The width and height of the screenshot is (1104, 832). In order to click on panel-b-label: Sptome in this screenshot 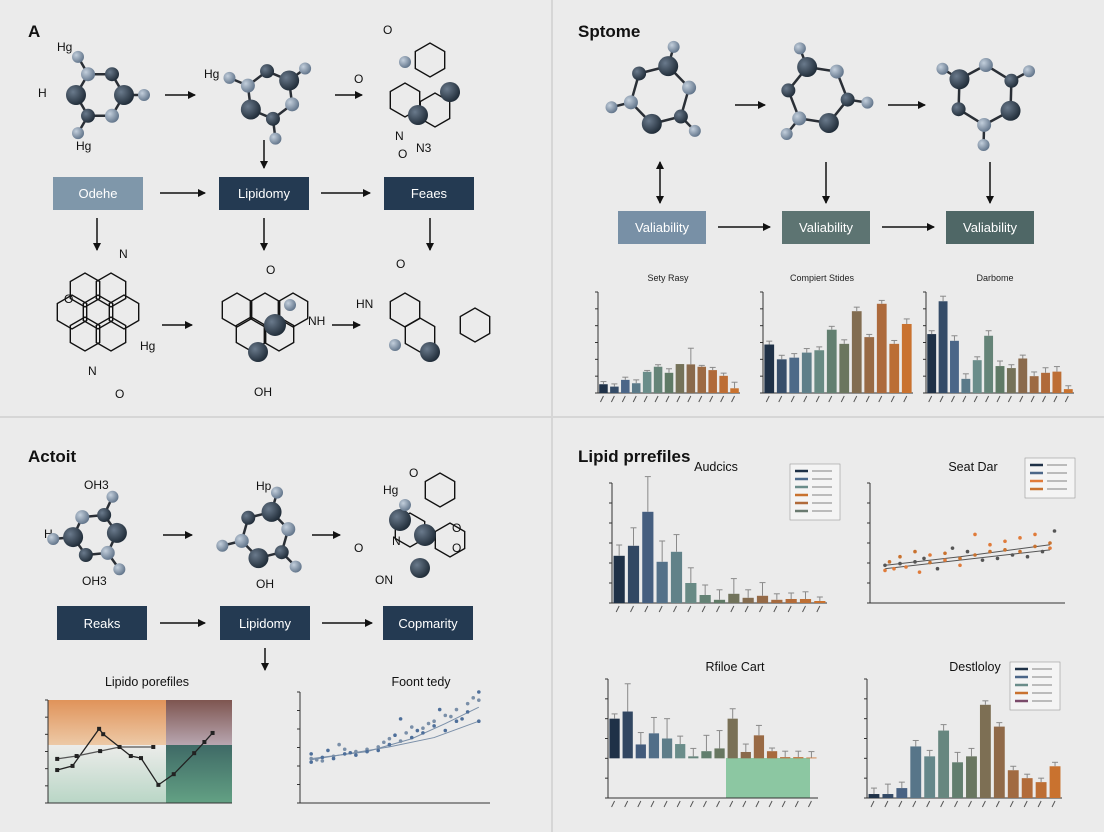, I will do `click(609, 31)`.